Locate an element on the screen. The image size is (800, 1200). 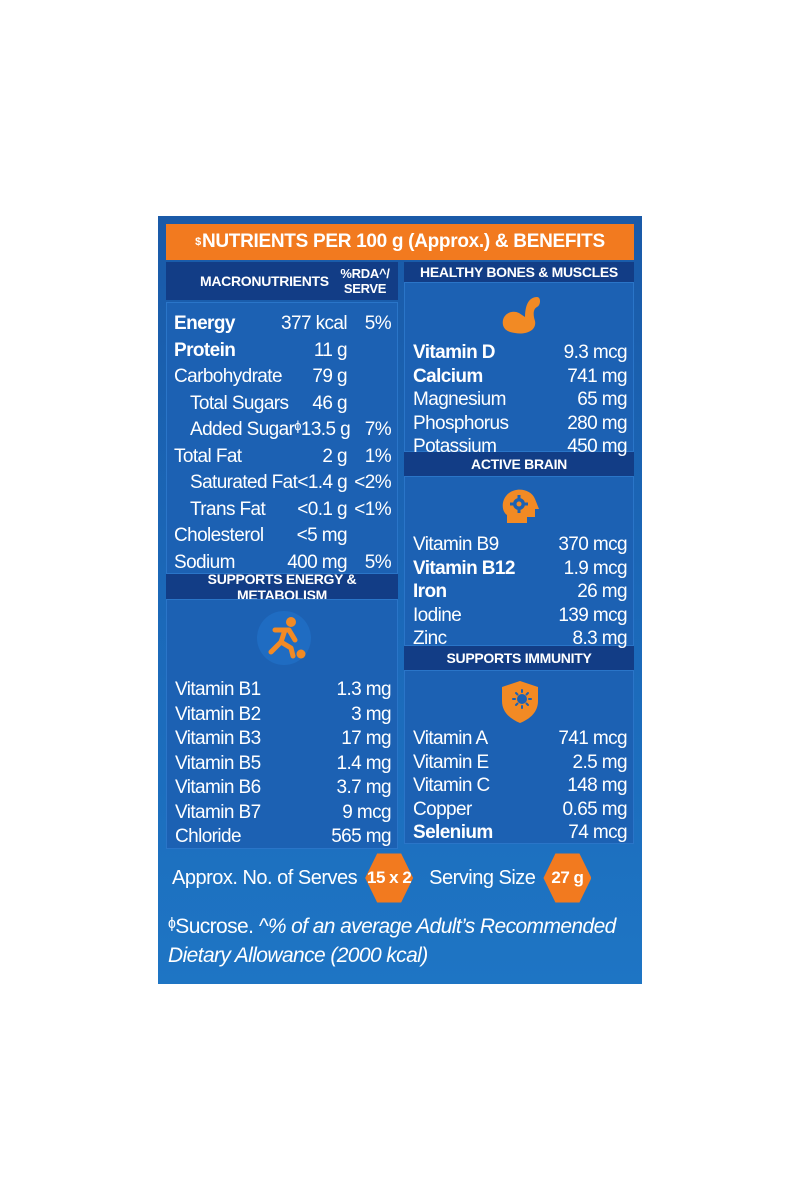
nutrient-name: Sodium is located at coordinates (204, 562).